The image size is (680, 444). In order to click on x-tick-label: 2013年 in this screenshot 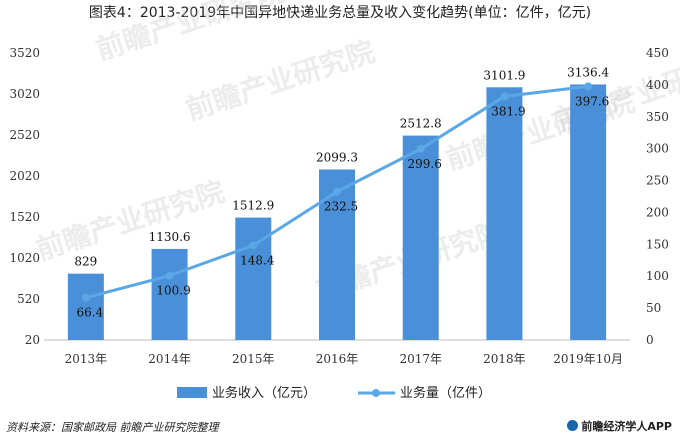, I will do `click(86, 359)`.